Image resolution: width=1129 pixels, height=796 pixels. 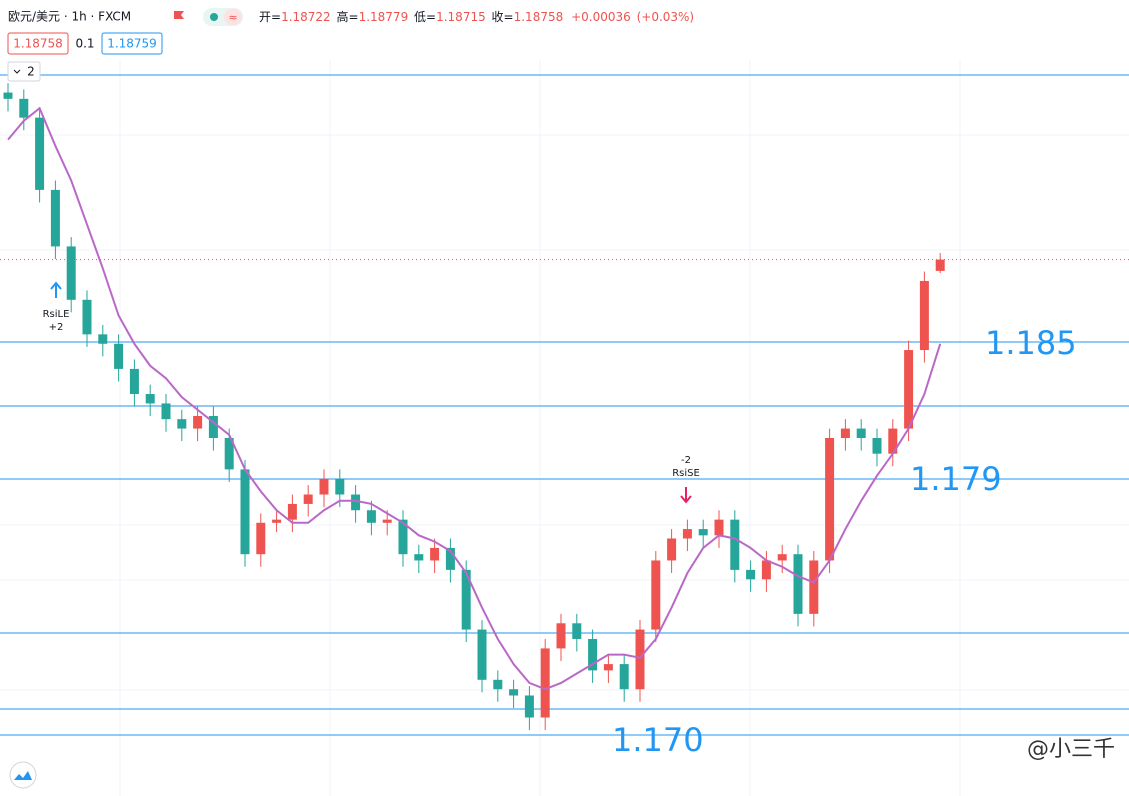 I want to click on buy-button, so click(x=132, y=43).